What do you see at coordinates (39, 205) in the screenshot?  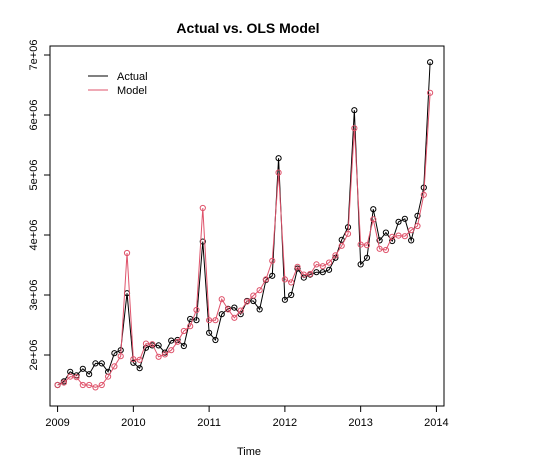 I see `y-axis: 2e+06 3e+06 4e+06 5e+06 6e+06 7e+06` at bounding box center [39, 205].